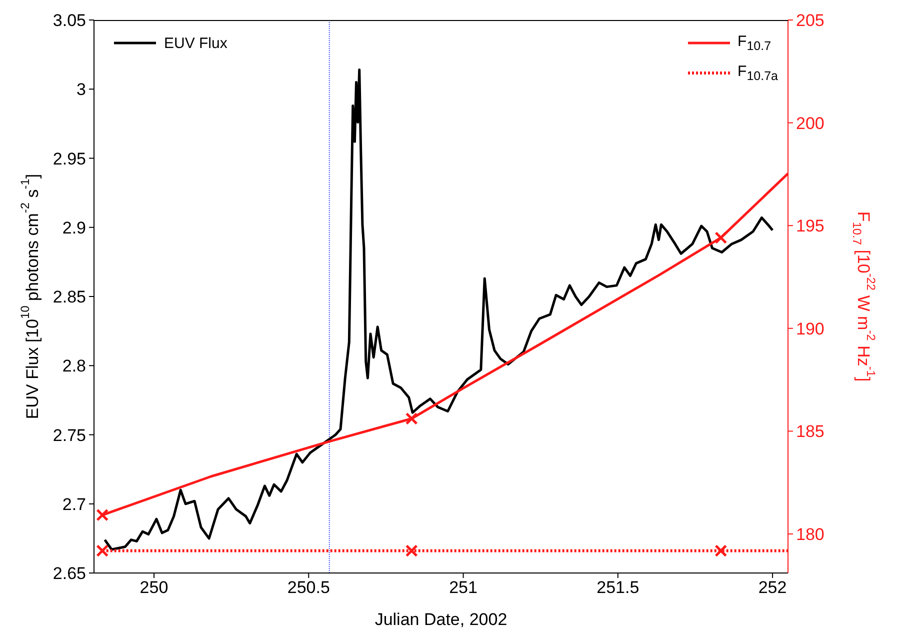  Describe the element at coordinates (308, 588) in the screenshot. I see `x-tick-label: 250.5` at that location.